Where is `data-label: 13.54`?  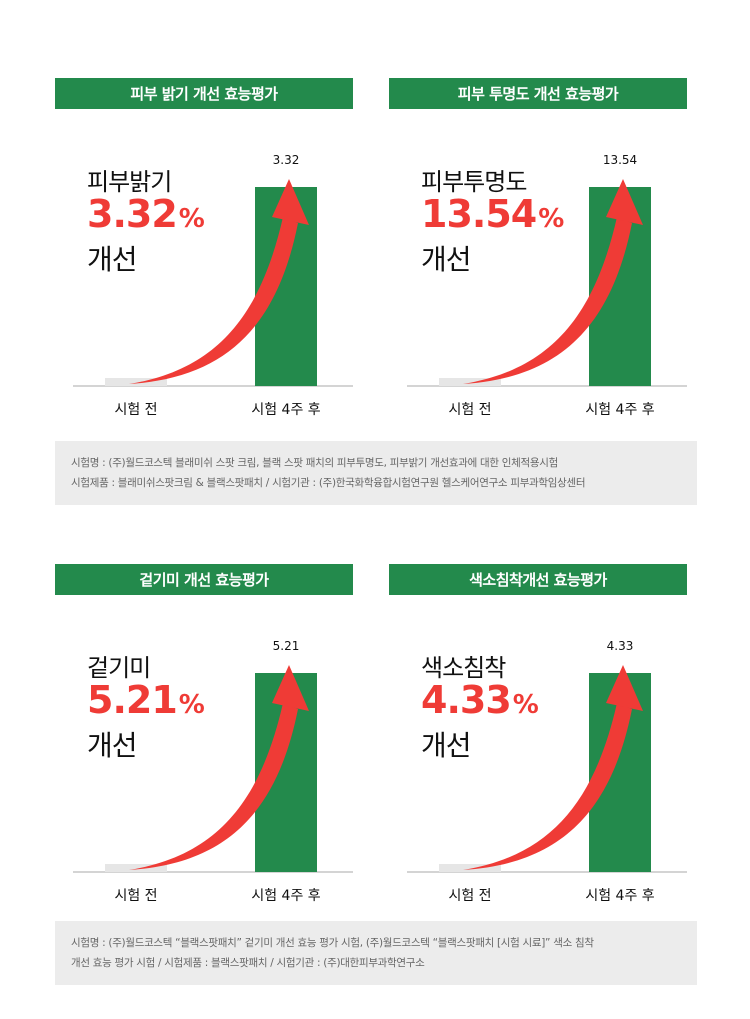
data-label: 13.54 is located at coordinates (620, 160).